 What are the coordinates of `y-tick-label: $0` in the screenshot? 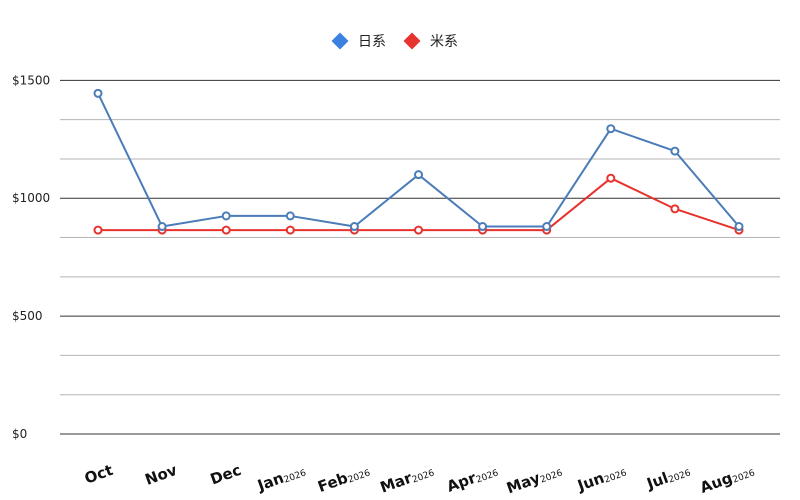 It's located at (19, 434).